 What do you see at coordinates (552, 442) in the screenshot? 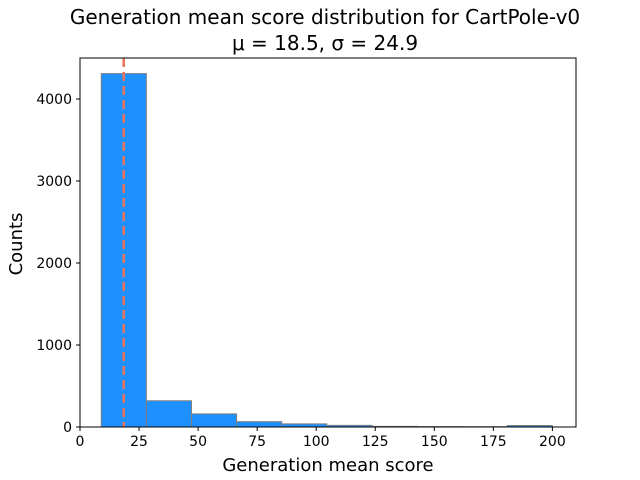
I see `x-tick-label: 200` at bounding box center [552, 442].